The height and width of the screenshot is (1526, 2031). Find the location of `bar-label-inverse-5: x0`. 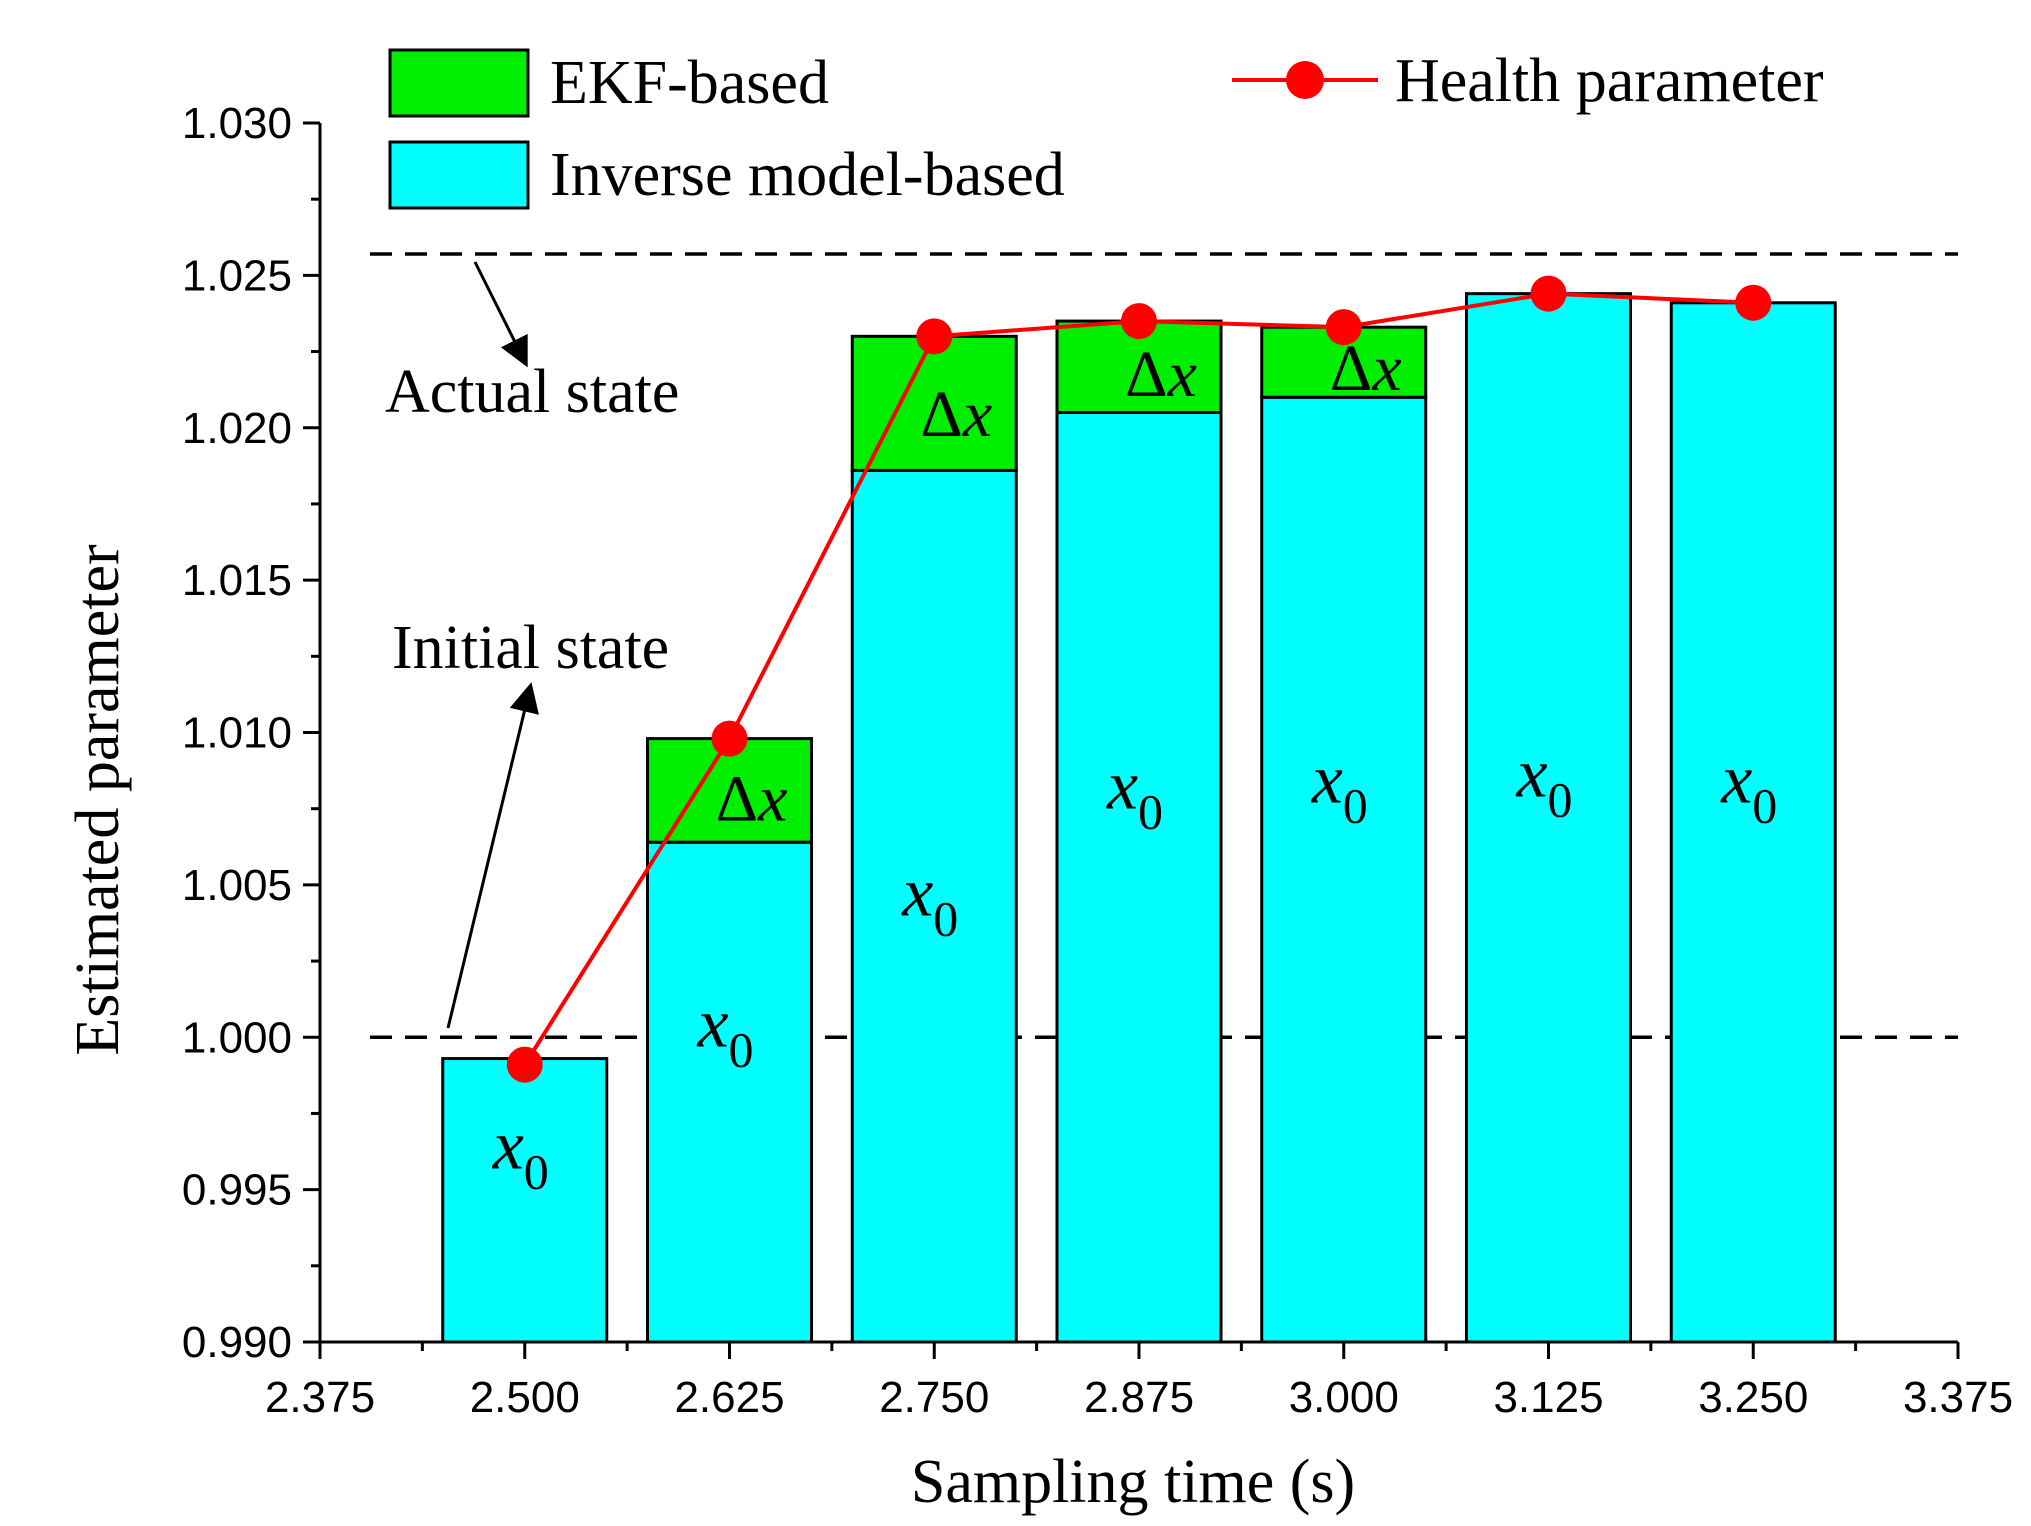

bar-label-inverse-5: x0 is located at coordinates (1543, 781).